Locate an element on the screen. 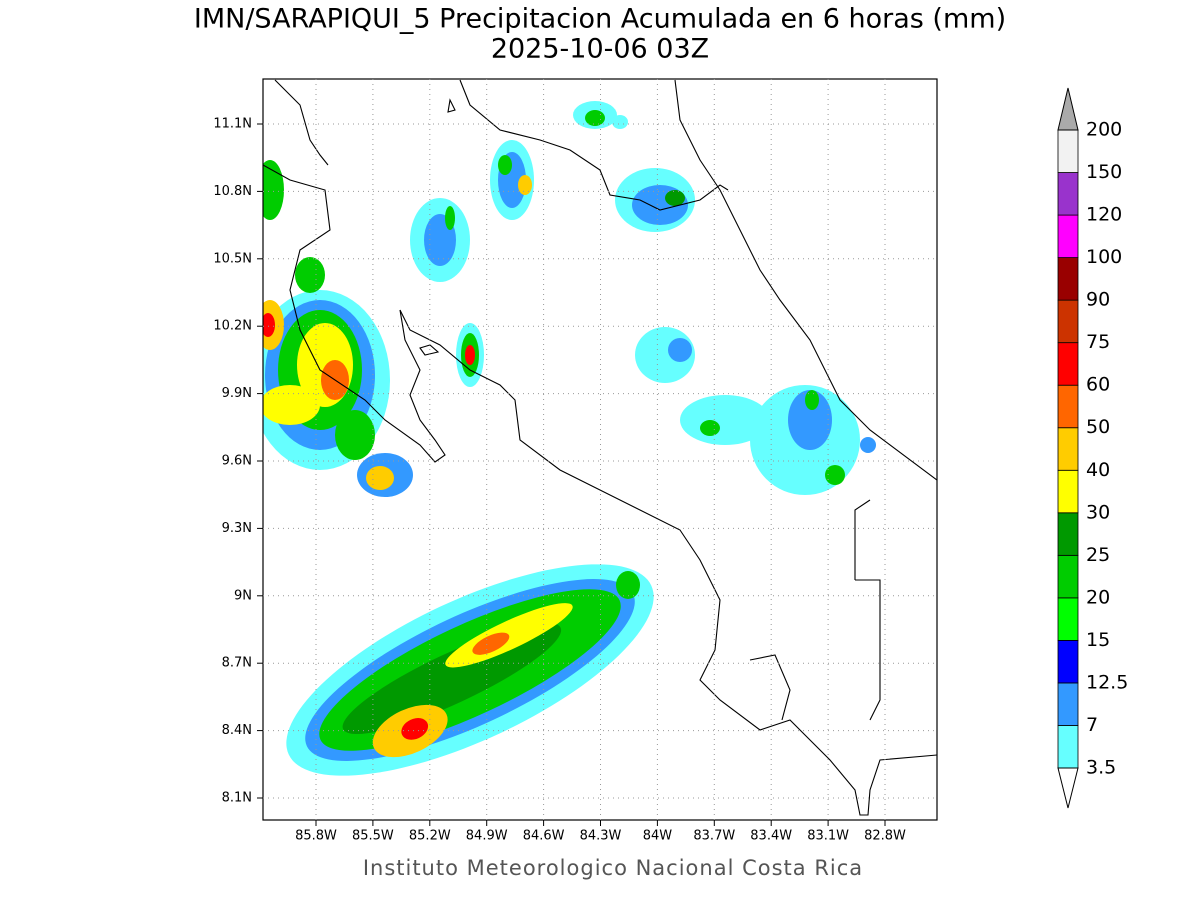  colorbar-label: 20 is located at coordinates (1098, 597).